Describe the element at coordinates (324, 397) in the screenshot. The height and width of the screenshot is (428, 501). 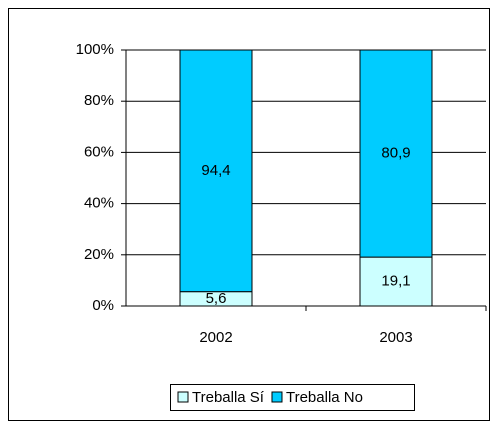
I see `legend-label: Treballa No` at that location.